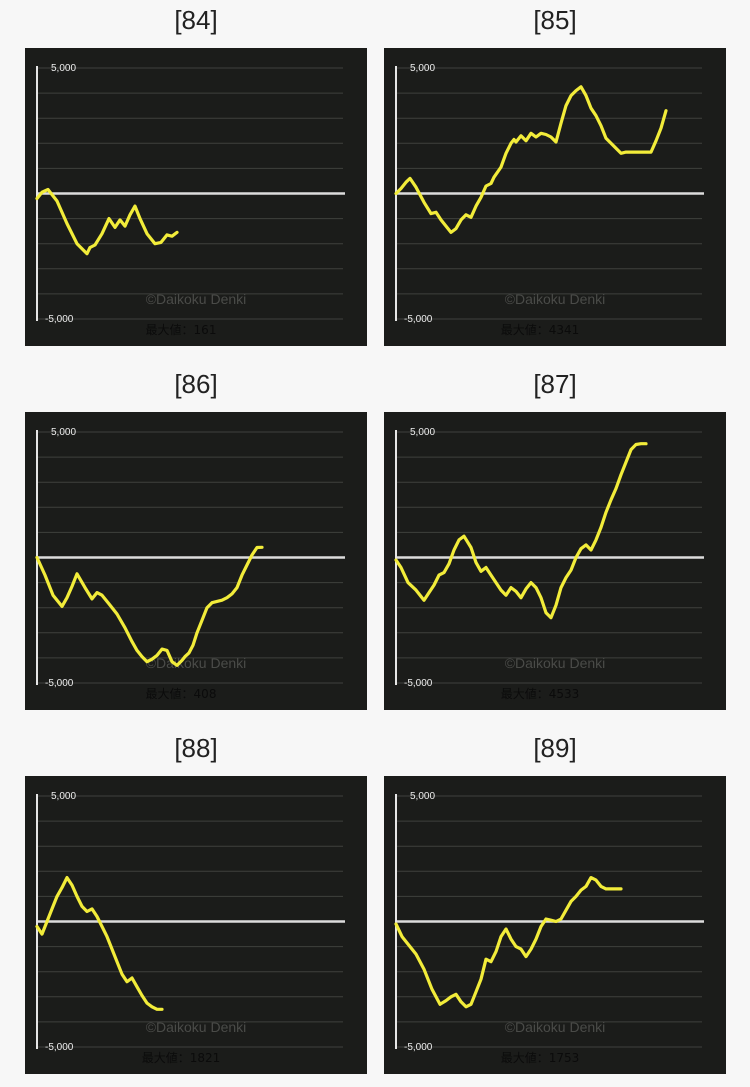 This screenshot has height=1087, width=750. Describe the element at coordinates (181, 693) in the screenshot. I see `max-value-caption: 最大値：408` at that location.